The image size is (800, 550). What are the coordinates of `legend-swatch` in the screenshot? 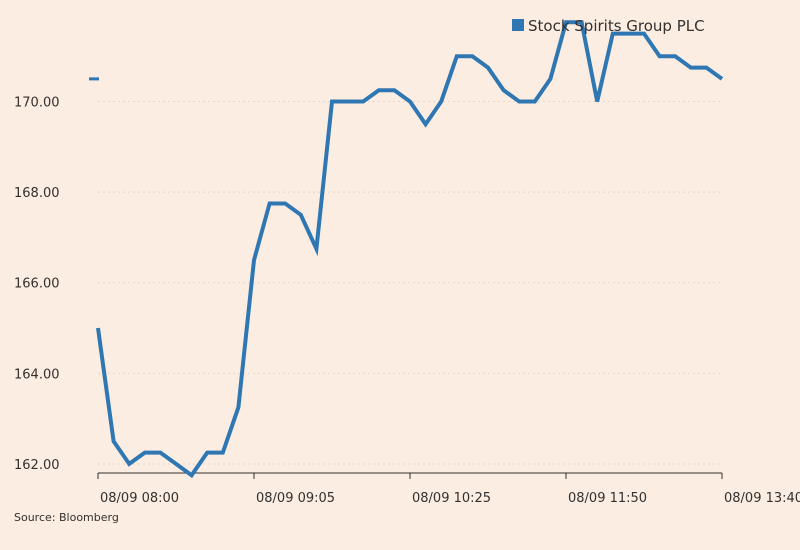 It's located at (518, 25).